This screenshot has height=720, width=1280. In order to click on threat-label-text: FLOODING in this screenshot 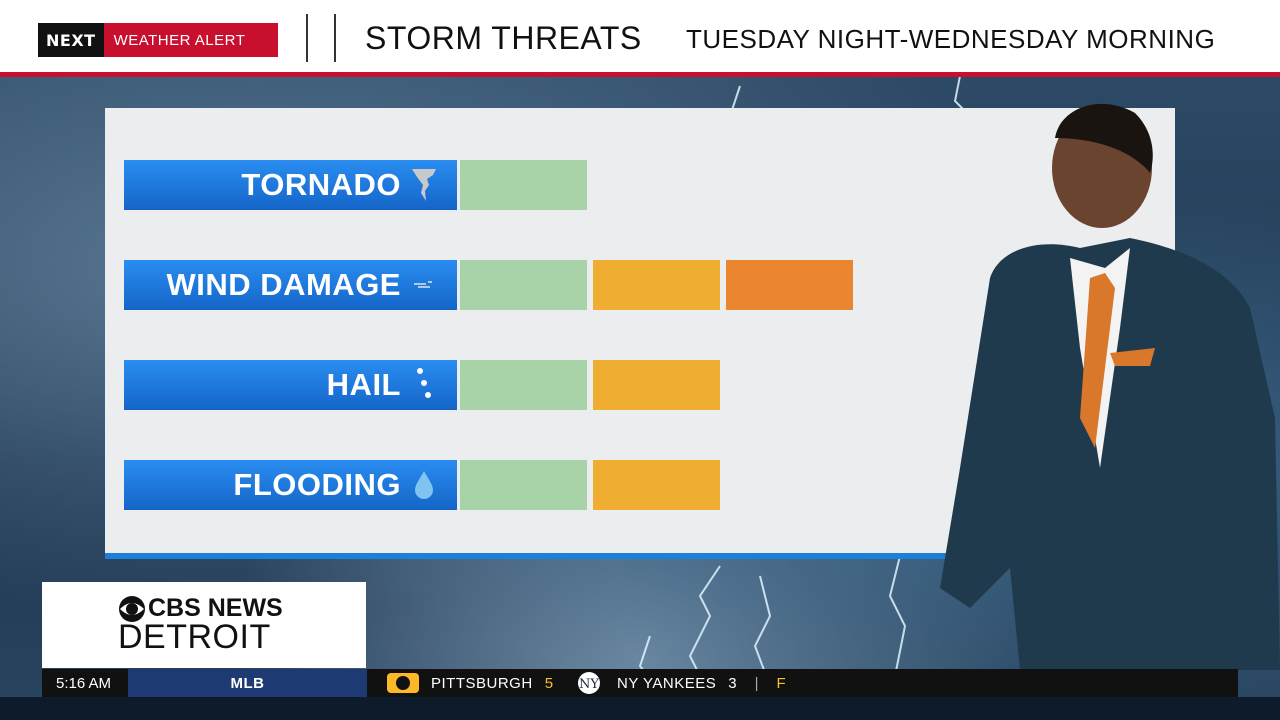, I will do `click(317, 484)`.